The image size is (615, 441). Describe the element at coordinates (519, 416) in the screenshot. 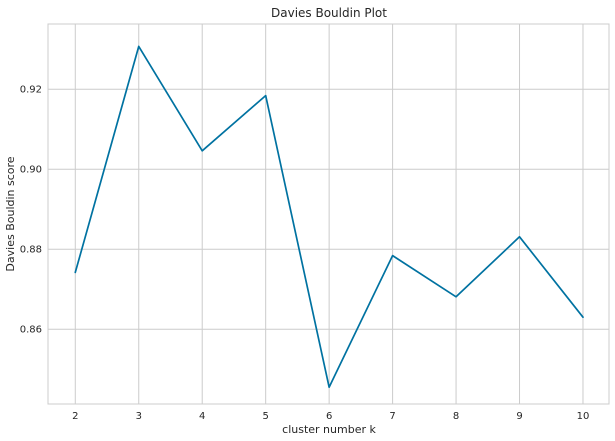

I see `x-tick-label: 9` at that location.